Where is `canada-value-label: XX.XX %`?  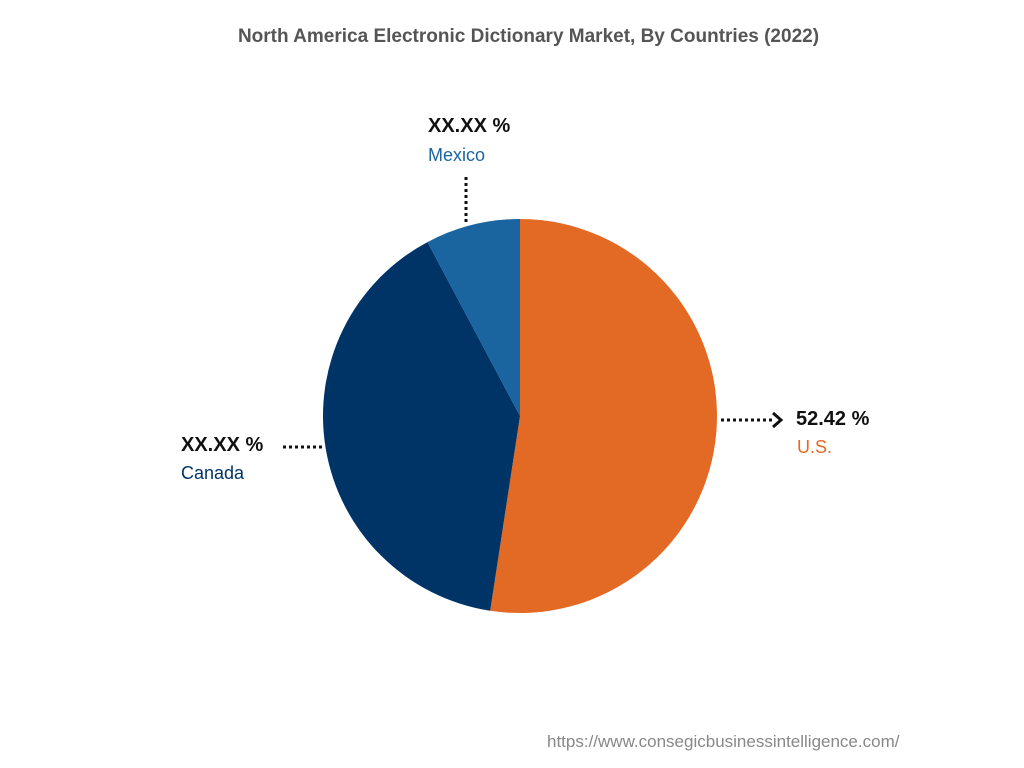 canada-value-label: XX.XX % is located at coordinates (222, 445).